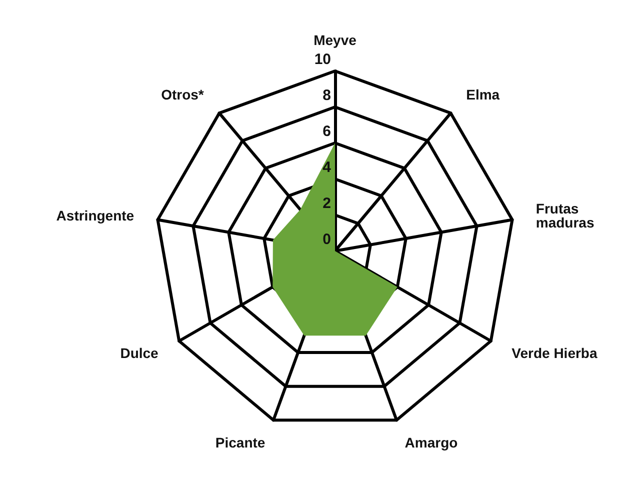 Image resolution: width=640 pixels, height=502 pixels. What do you see at coordinates (182, 94) in the screenshot?
I see `spoke-label: Otros*` at bounding box center [182, 94].